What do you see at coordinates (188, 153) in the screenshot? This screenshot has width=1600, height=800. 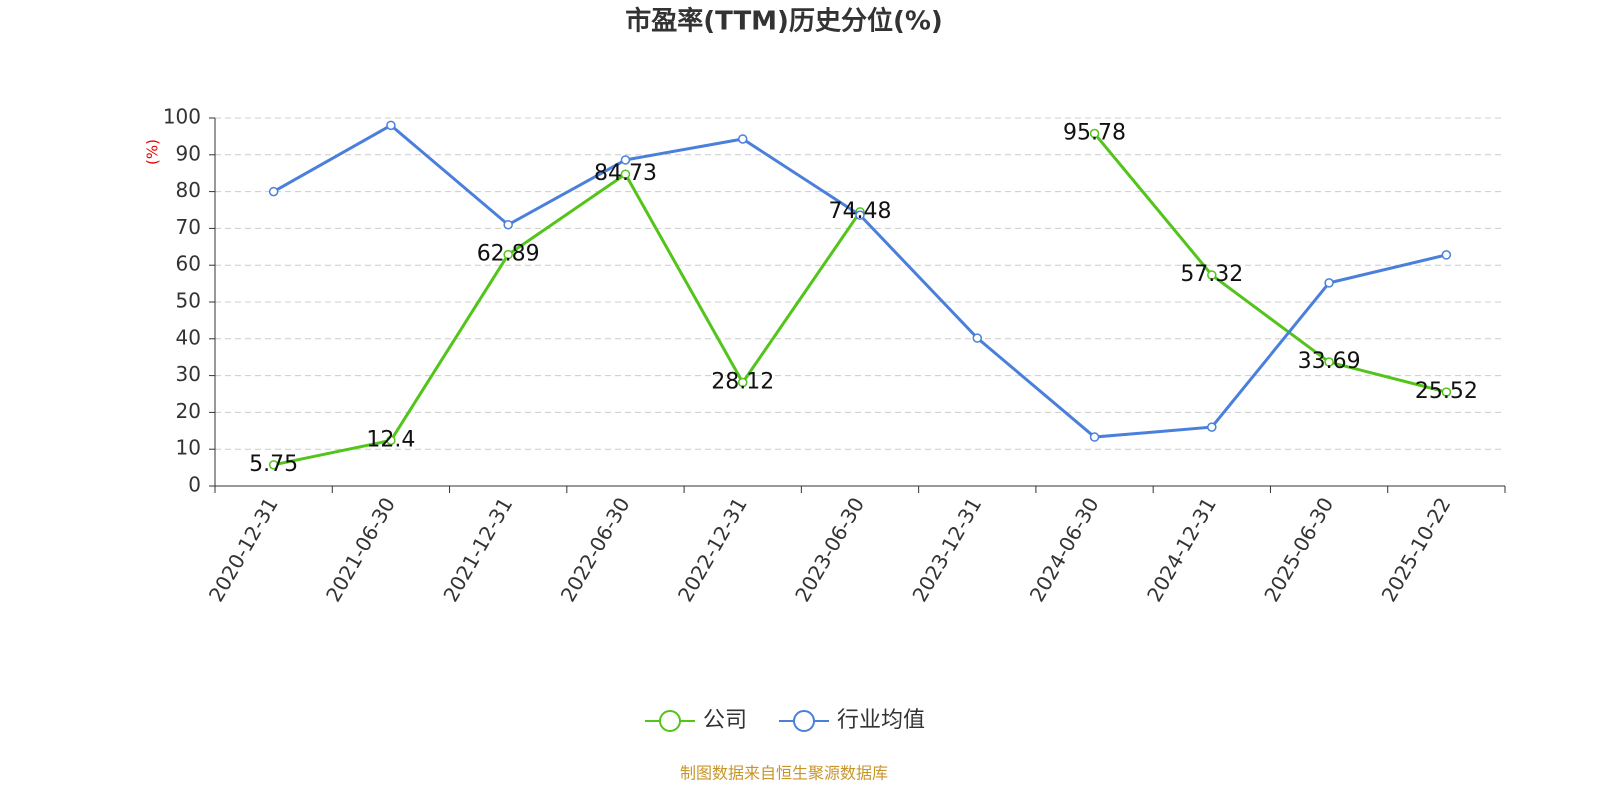 I see `y-tick-label: 90` at bounding box center [188, 153].